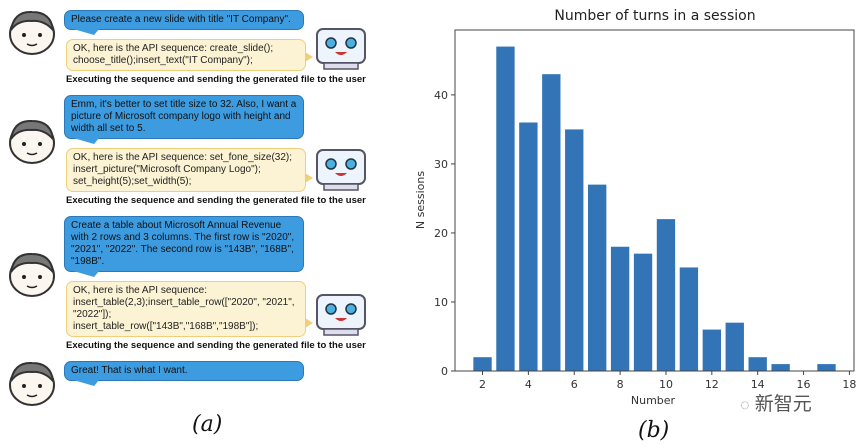 This screenshot has height=447, width=863. I want to click on x-tick-label: 12, so click(712, 384).